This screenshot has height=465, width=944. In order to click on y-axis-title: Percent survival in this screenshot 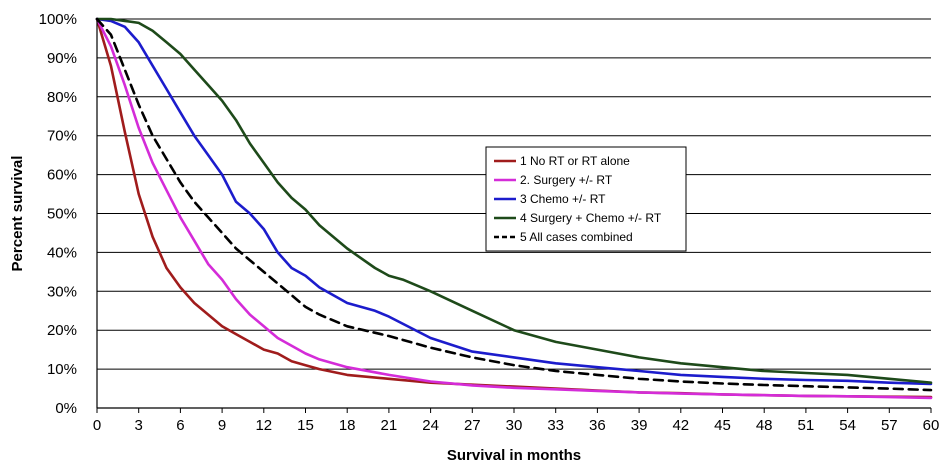, I will do `click(17, 214)`.